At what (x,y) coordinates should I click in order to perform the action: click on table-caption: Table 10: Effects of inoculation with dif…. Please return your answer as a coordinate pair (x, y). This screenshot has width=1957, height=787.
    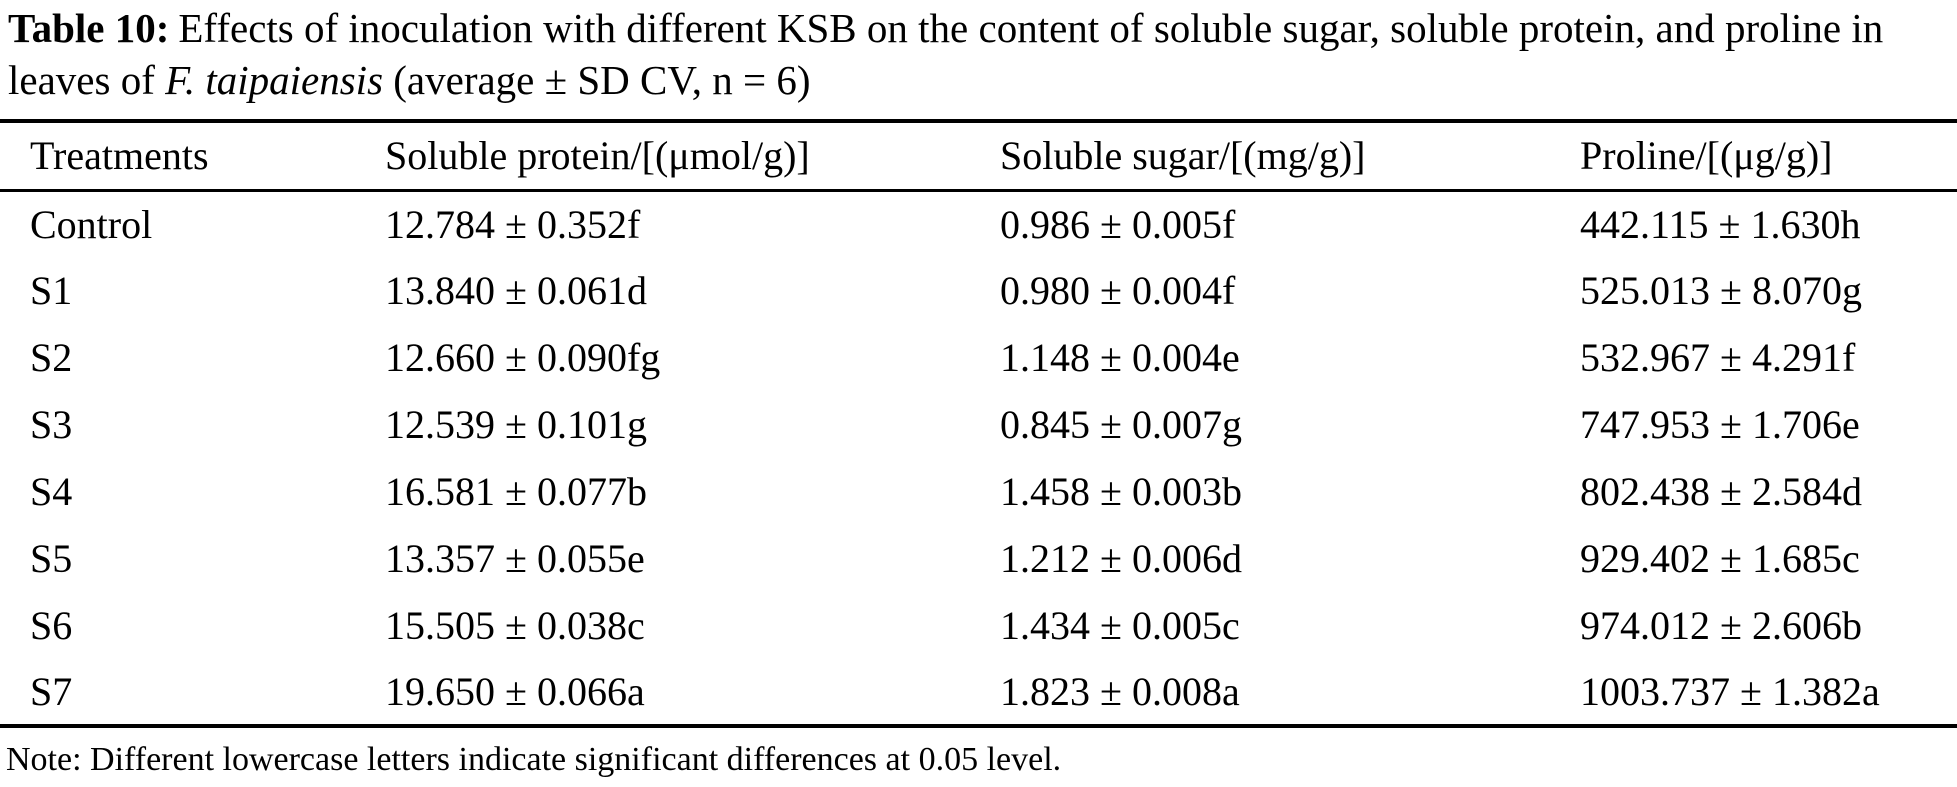
    Looking at the image, I should click on (978, 53).